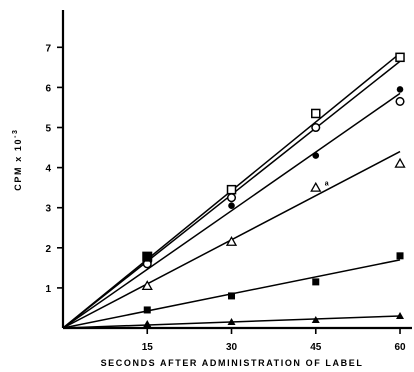  What do you see at coordinates (48, 289) in the screenshot?
I see `y-tick-label-1: 1` at bounding box center [48, 289].